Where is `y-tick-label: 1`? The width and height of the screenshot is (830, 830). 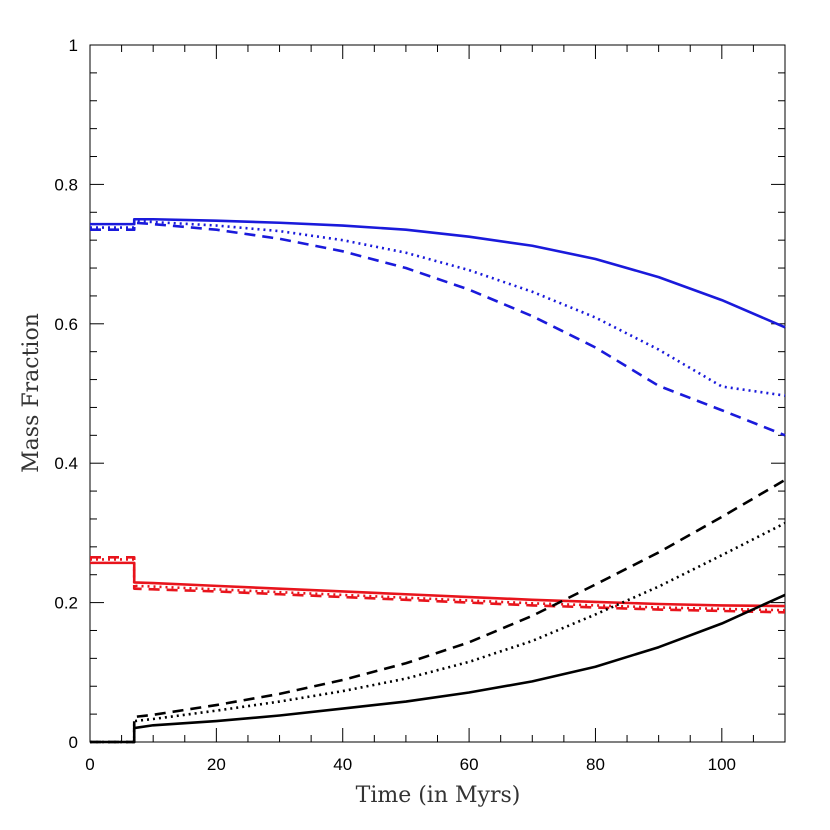 y-tick-label: 1 is located at coordinates (73, 45).